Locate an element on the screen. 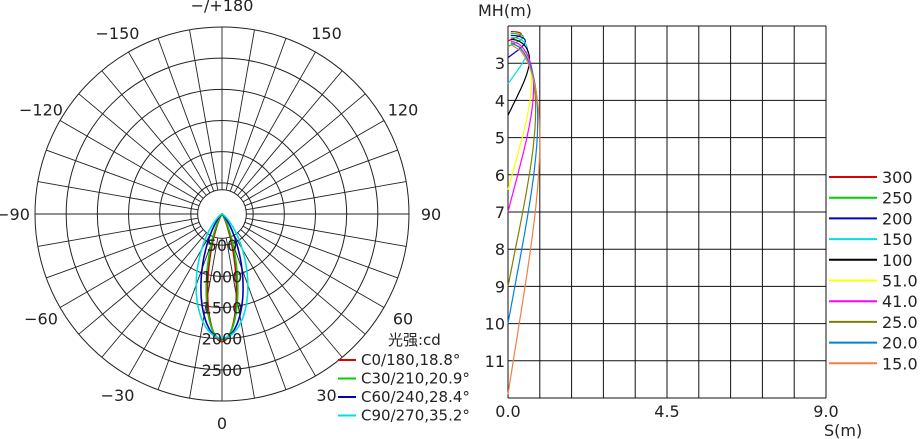 The height and width of the screenshot is (439, 924). angle-label: −90 is located at coordinates (15, 214).